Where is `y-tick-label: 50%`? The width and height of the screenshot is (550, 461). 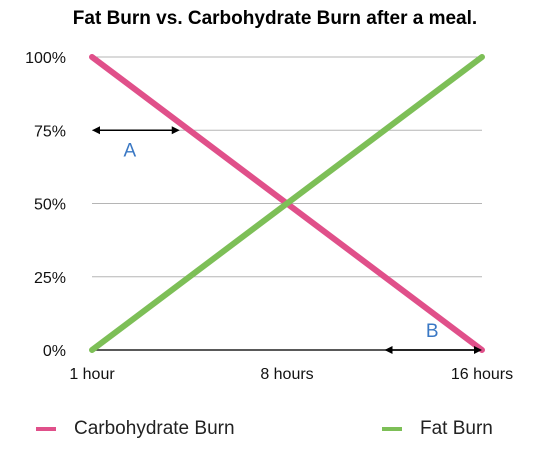 y-tick-label: 50% is located at coordinates (50, 205).